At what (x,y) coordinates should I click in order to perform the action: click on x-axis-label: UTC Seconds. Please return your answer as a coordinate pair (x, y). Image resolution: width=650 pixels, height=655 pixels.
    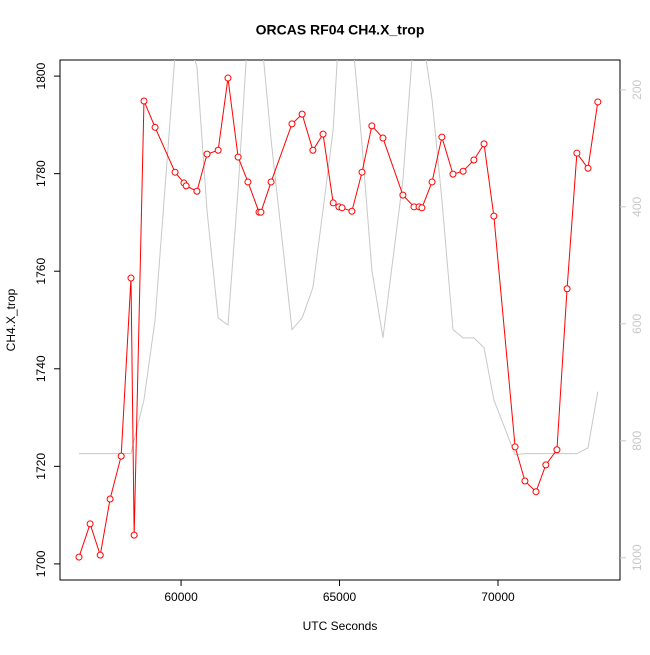
    Looking at the image, I should click on (340, 626).